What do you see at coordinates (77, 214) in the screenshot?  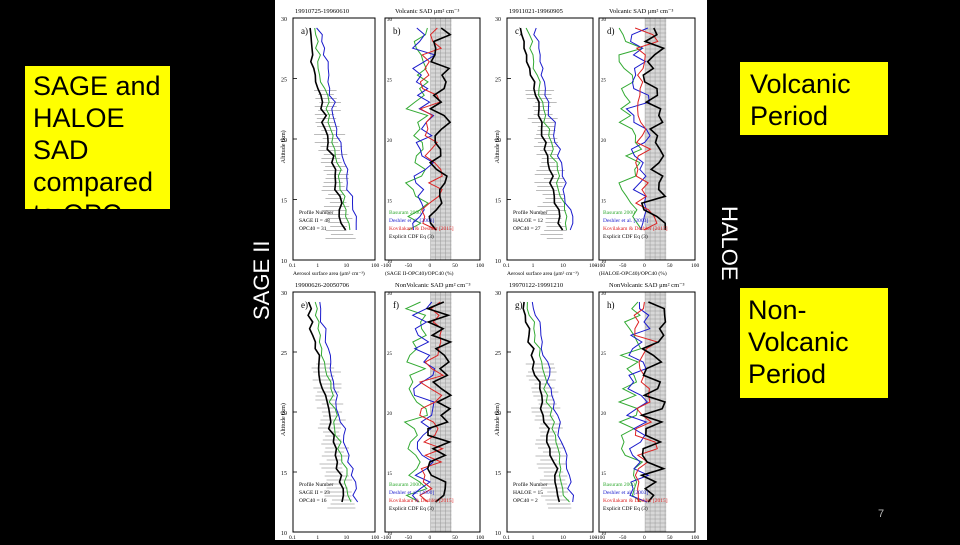 I see `title-line: to OPC` at bounding box center [77, 214].